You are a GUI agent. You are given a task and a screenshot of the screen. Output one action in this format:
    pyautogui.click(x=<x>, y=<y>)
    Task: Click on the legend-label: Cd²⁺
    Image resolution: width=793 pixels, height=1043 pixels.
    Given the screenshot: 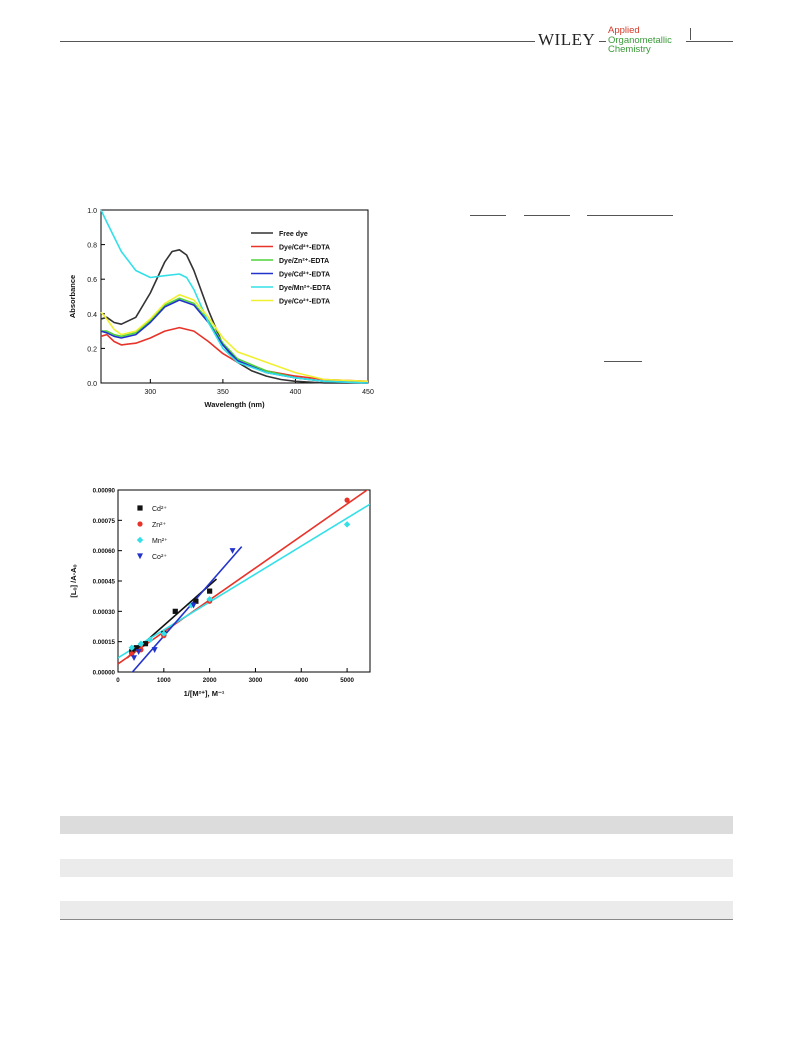 What is the action you would take?
    pyautogui.click(x=159, y=509)
    